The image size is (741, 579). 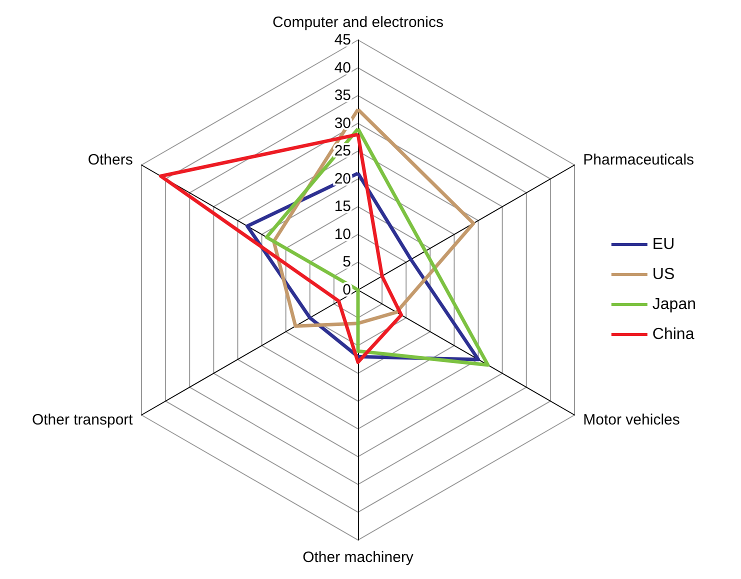 What do you see at coordinates (342, 95) in the screenshot?
I see `y-tick-label: 35` at bounding box center [342, 95].